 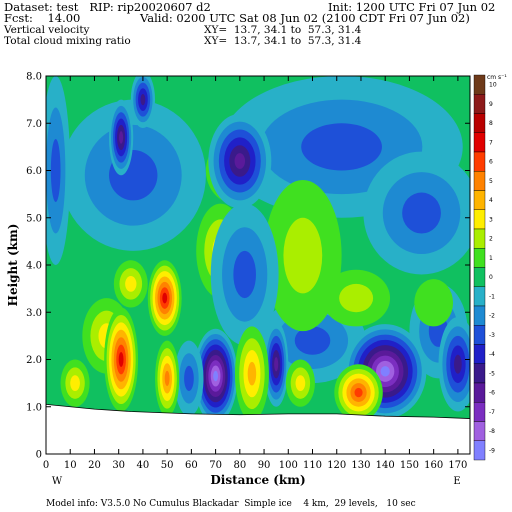 I want to click on y-tick-label: 8.0, so click(x=34, y=77).